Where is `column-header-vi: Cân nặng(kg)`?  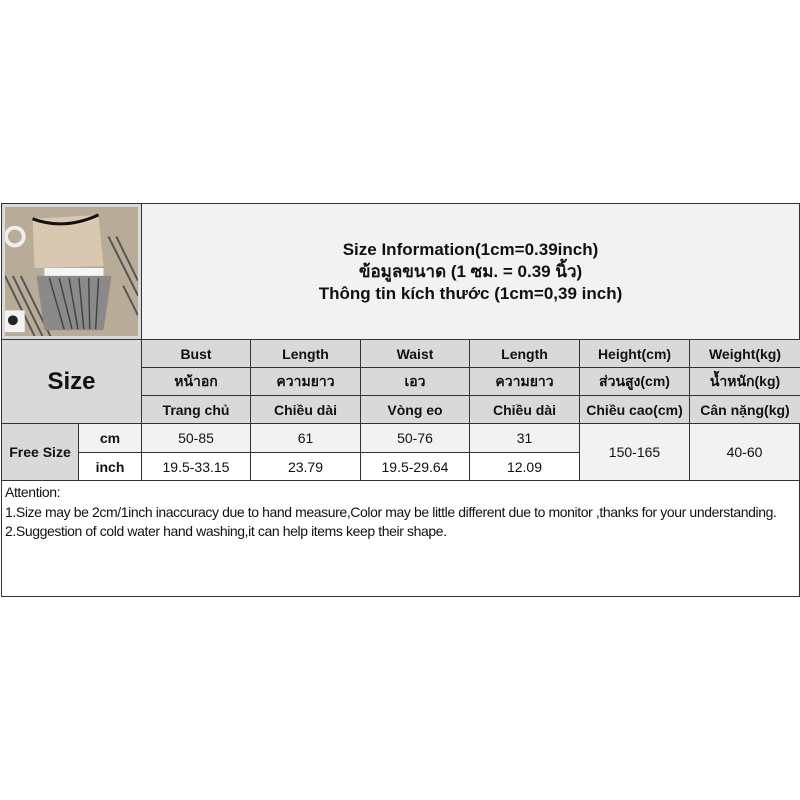
column-header-vi: Cân nặng(kg) is located at coordinates (744, 409).